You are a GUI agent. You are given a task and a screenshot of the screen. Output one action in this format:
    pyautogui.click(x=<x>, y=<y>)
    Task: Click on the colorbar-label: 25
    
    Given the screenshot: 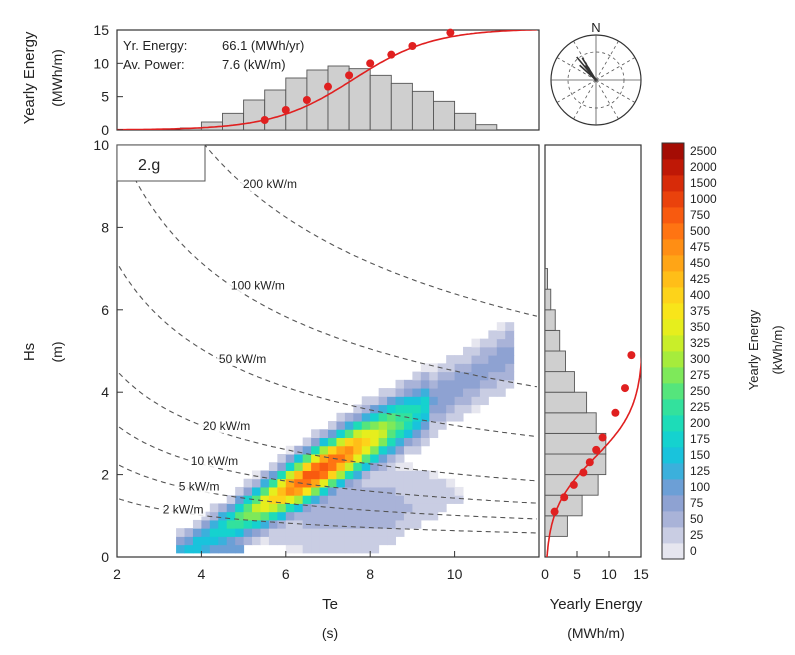 What is the action you would take?
    pyautogui.click(x=697, y=535)
    